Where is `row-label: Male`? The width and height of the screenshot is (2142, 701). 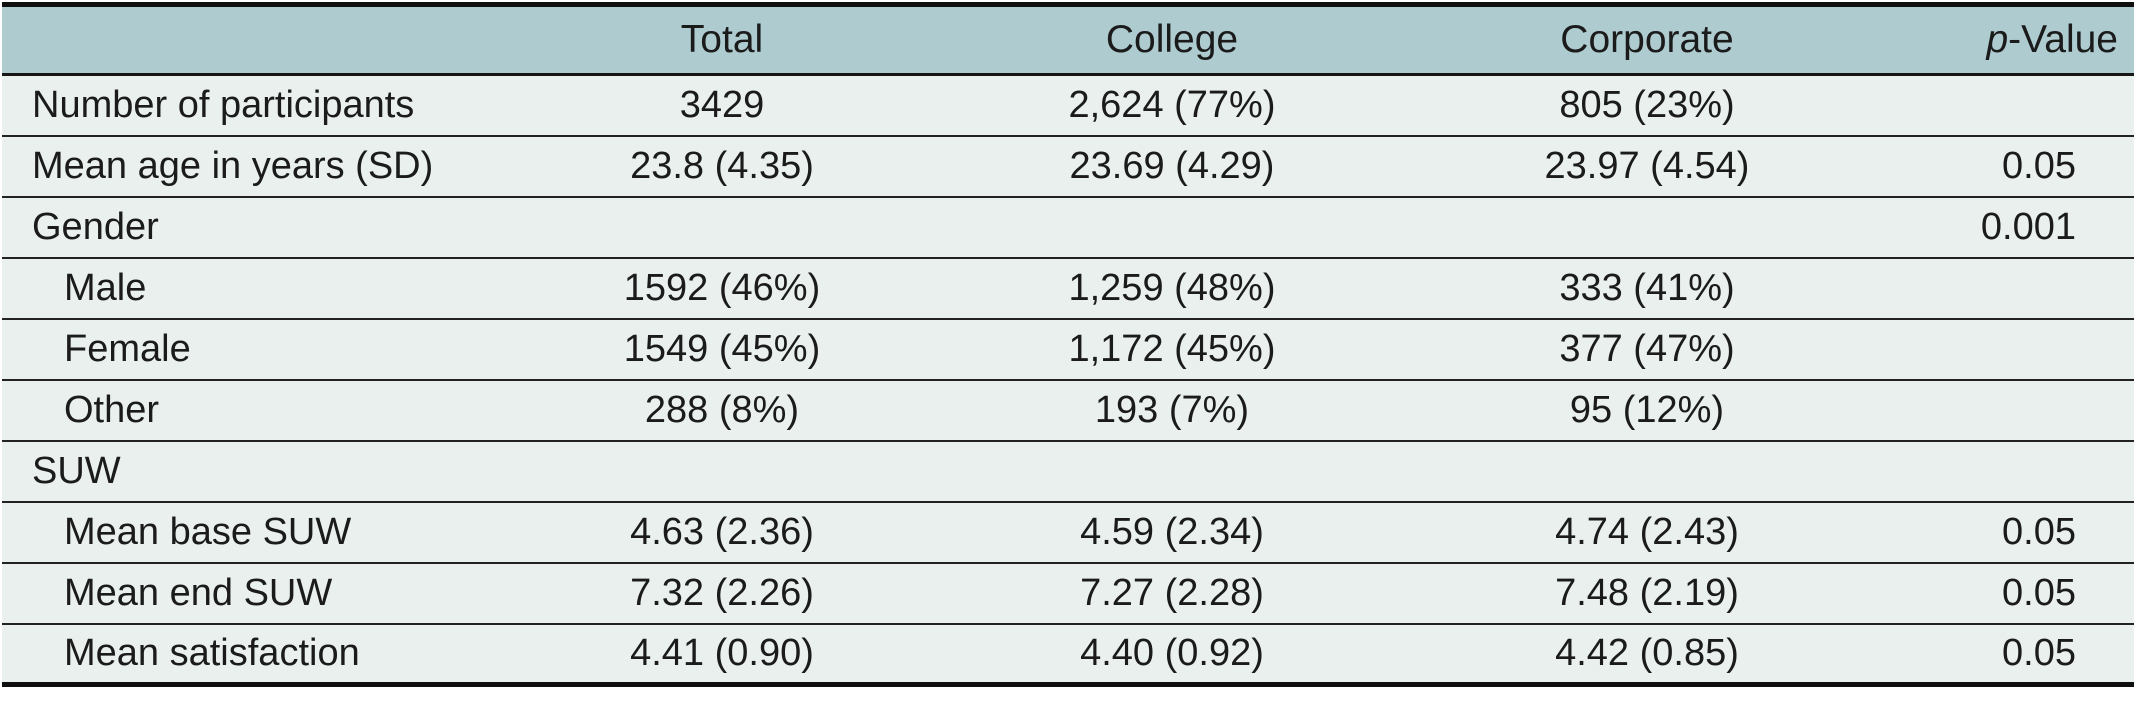
row-label: Male is located at coordinates (282, 287).